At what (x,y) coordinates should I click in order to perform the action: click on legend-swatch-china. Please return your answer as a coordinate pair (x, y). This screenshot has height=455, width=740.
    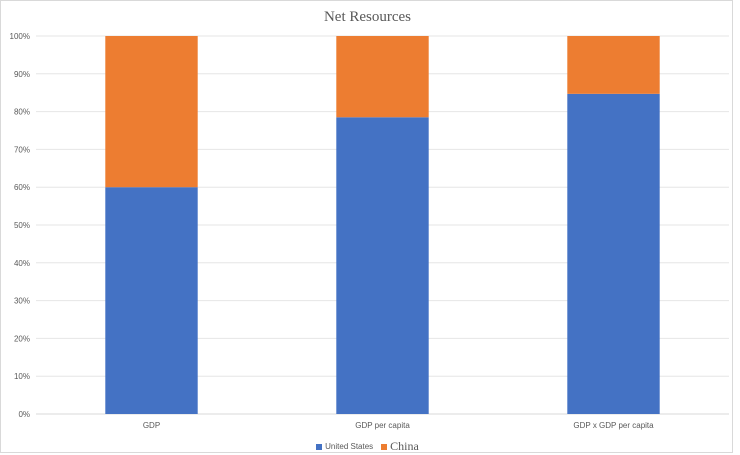
    Looking at the image, I should click on (384, 446).